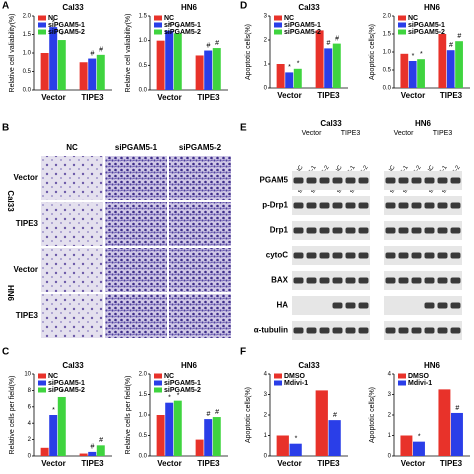 This screenshot has height=474, width=474. What do you see at coordinates (30, 407) in the screenshot?
I see `y-tick-label: 6` at bounding box center [30, 407].